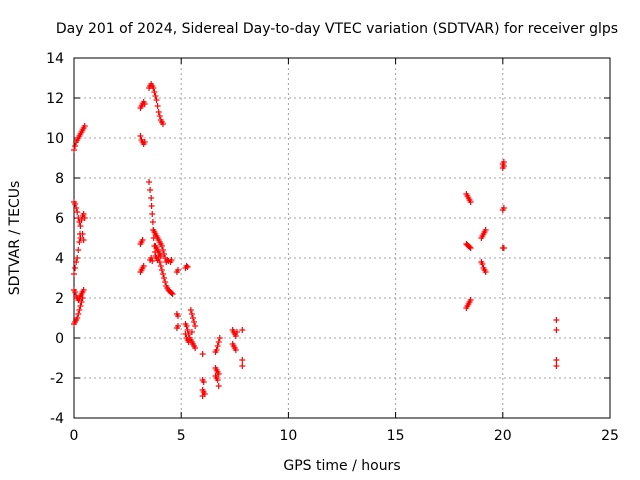 This screenshot has height=480, width=640. I want to click on y-axis-label: SDTVAR / TECUs, so click(15, 238).